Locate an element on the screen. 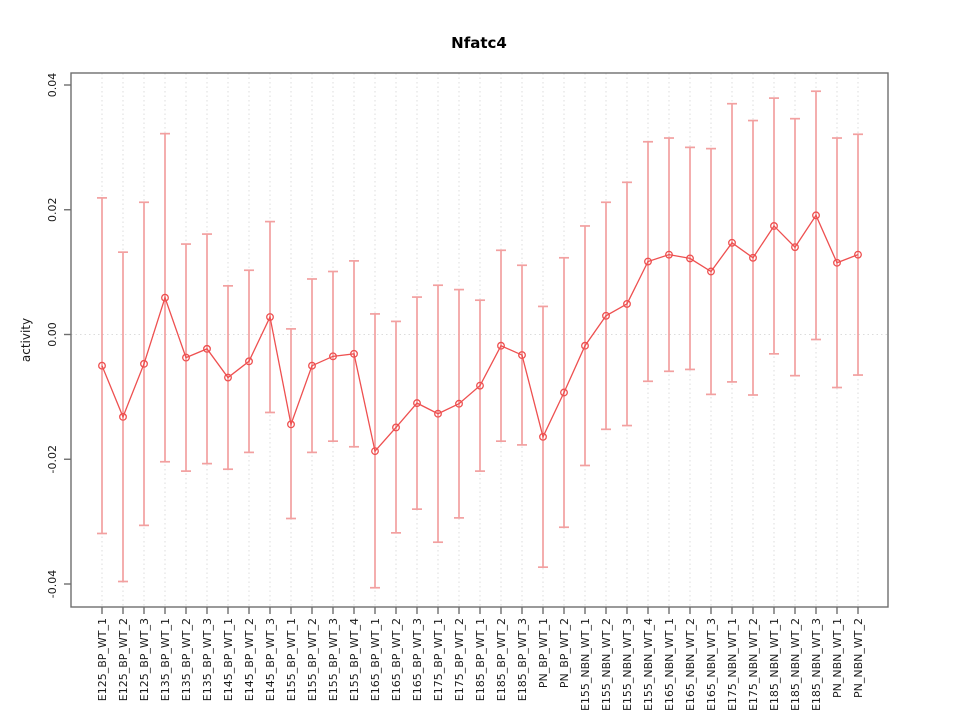 Image resolution: width=960 pixels, height=720 pixels. x-tick-label: E185_NBN_WT_2 is located at coordinates (795, 664).